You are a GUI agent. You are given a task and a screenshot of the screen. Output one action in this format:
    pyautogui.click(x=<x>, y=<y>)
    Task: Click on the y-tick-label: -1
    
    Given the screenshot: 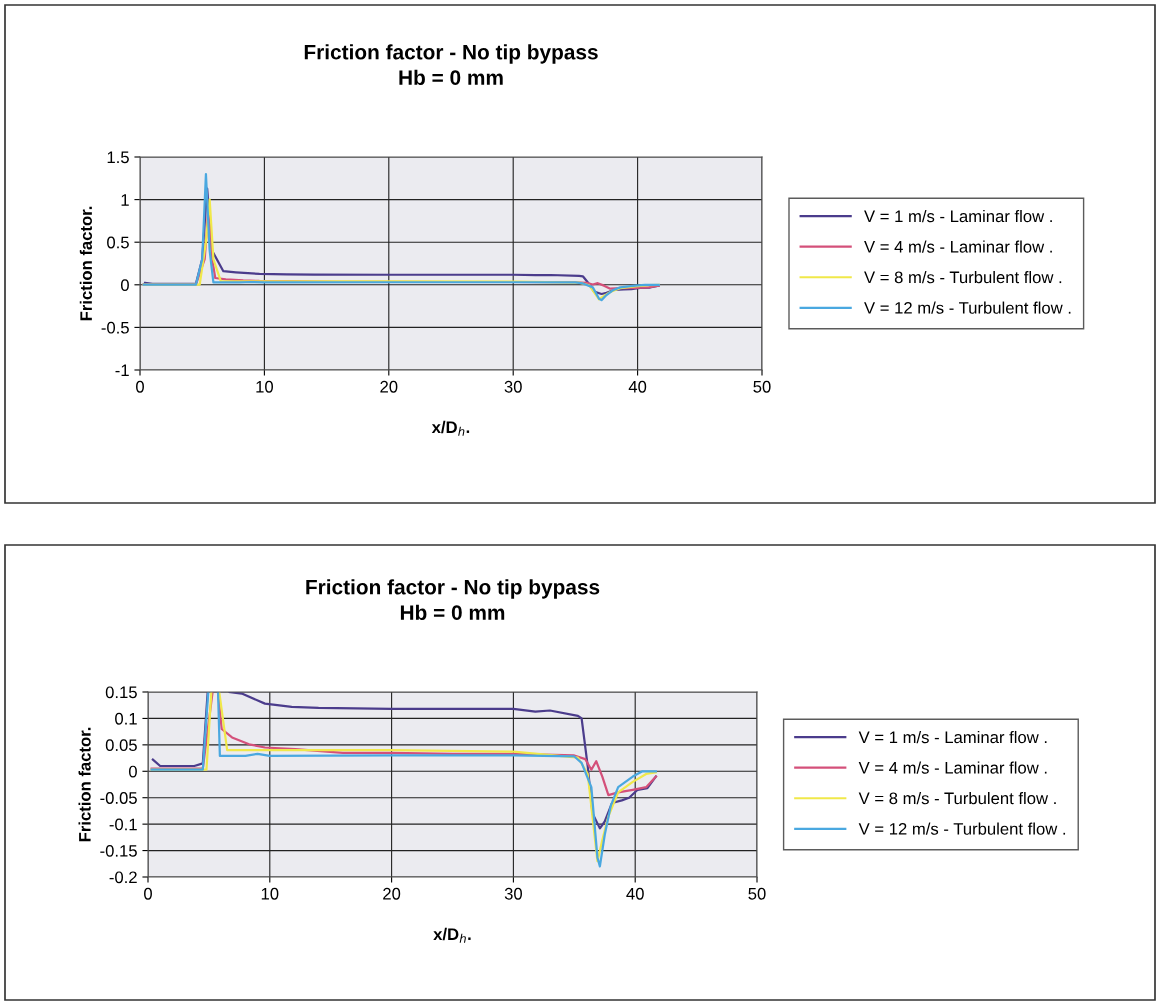 What is the action you would take?
    pyautogui.click(x=122, y=370)
    